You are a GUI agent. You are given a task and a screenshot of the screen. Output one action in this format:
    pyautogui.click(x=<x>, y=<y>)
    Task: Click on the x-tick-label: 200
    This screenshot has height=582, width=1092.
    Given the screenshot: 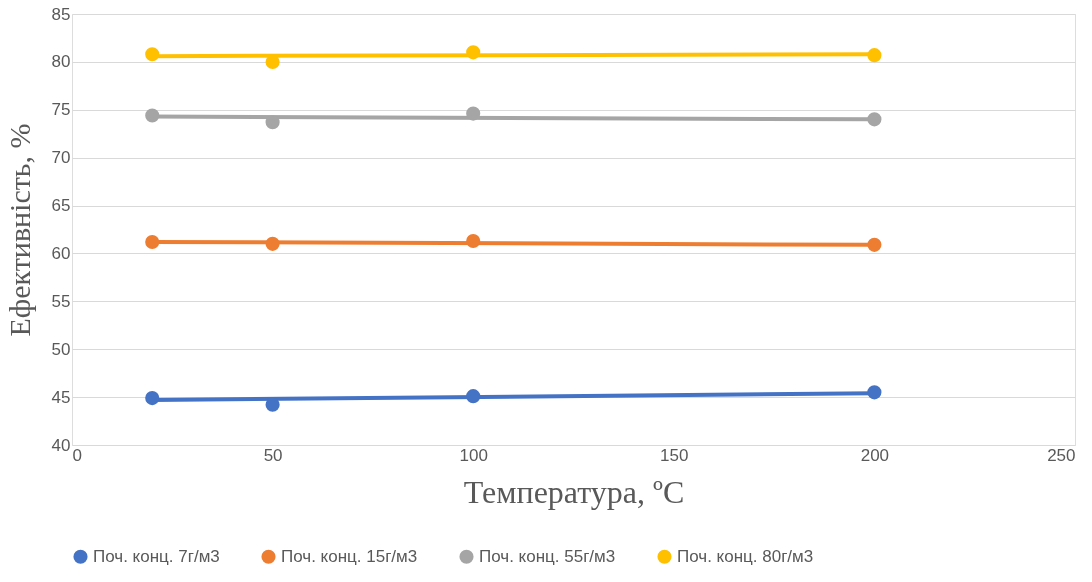 What is the action you would take?
    pyautogui.click(x=875, y=455)
    